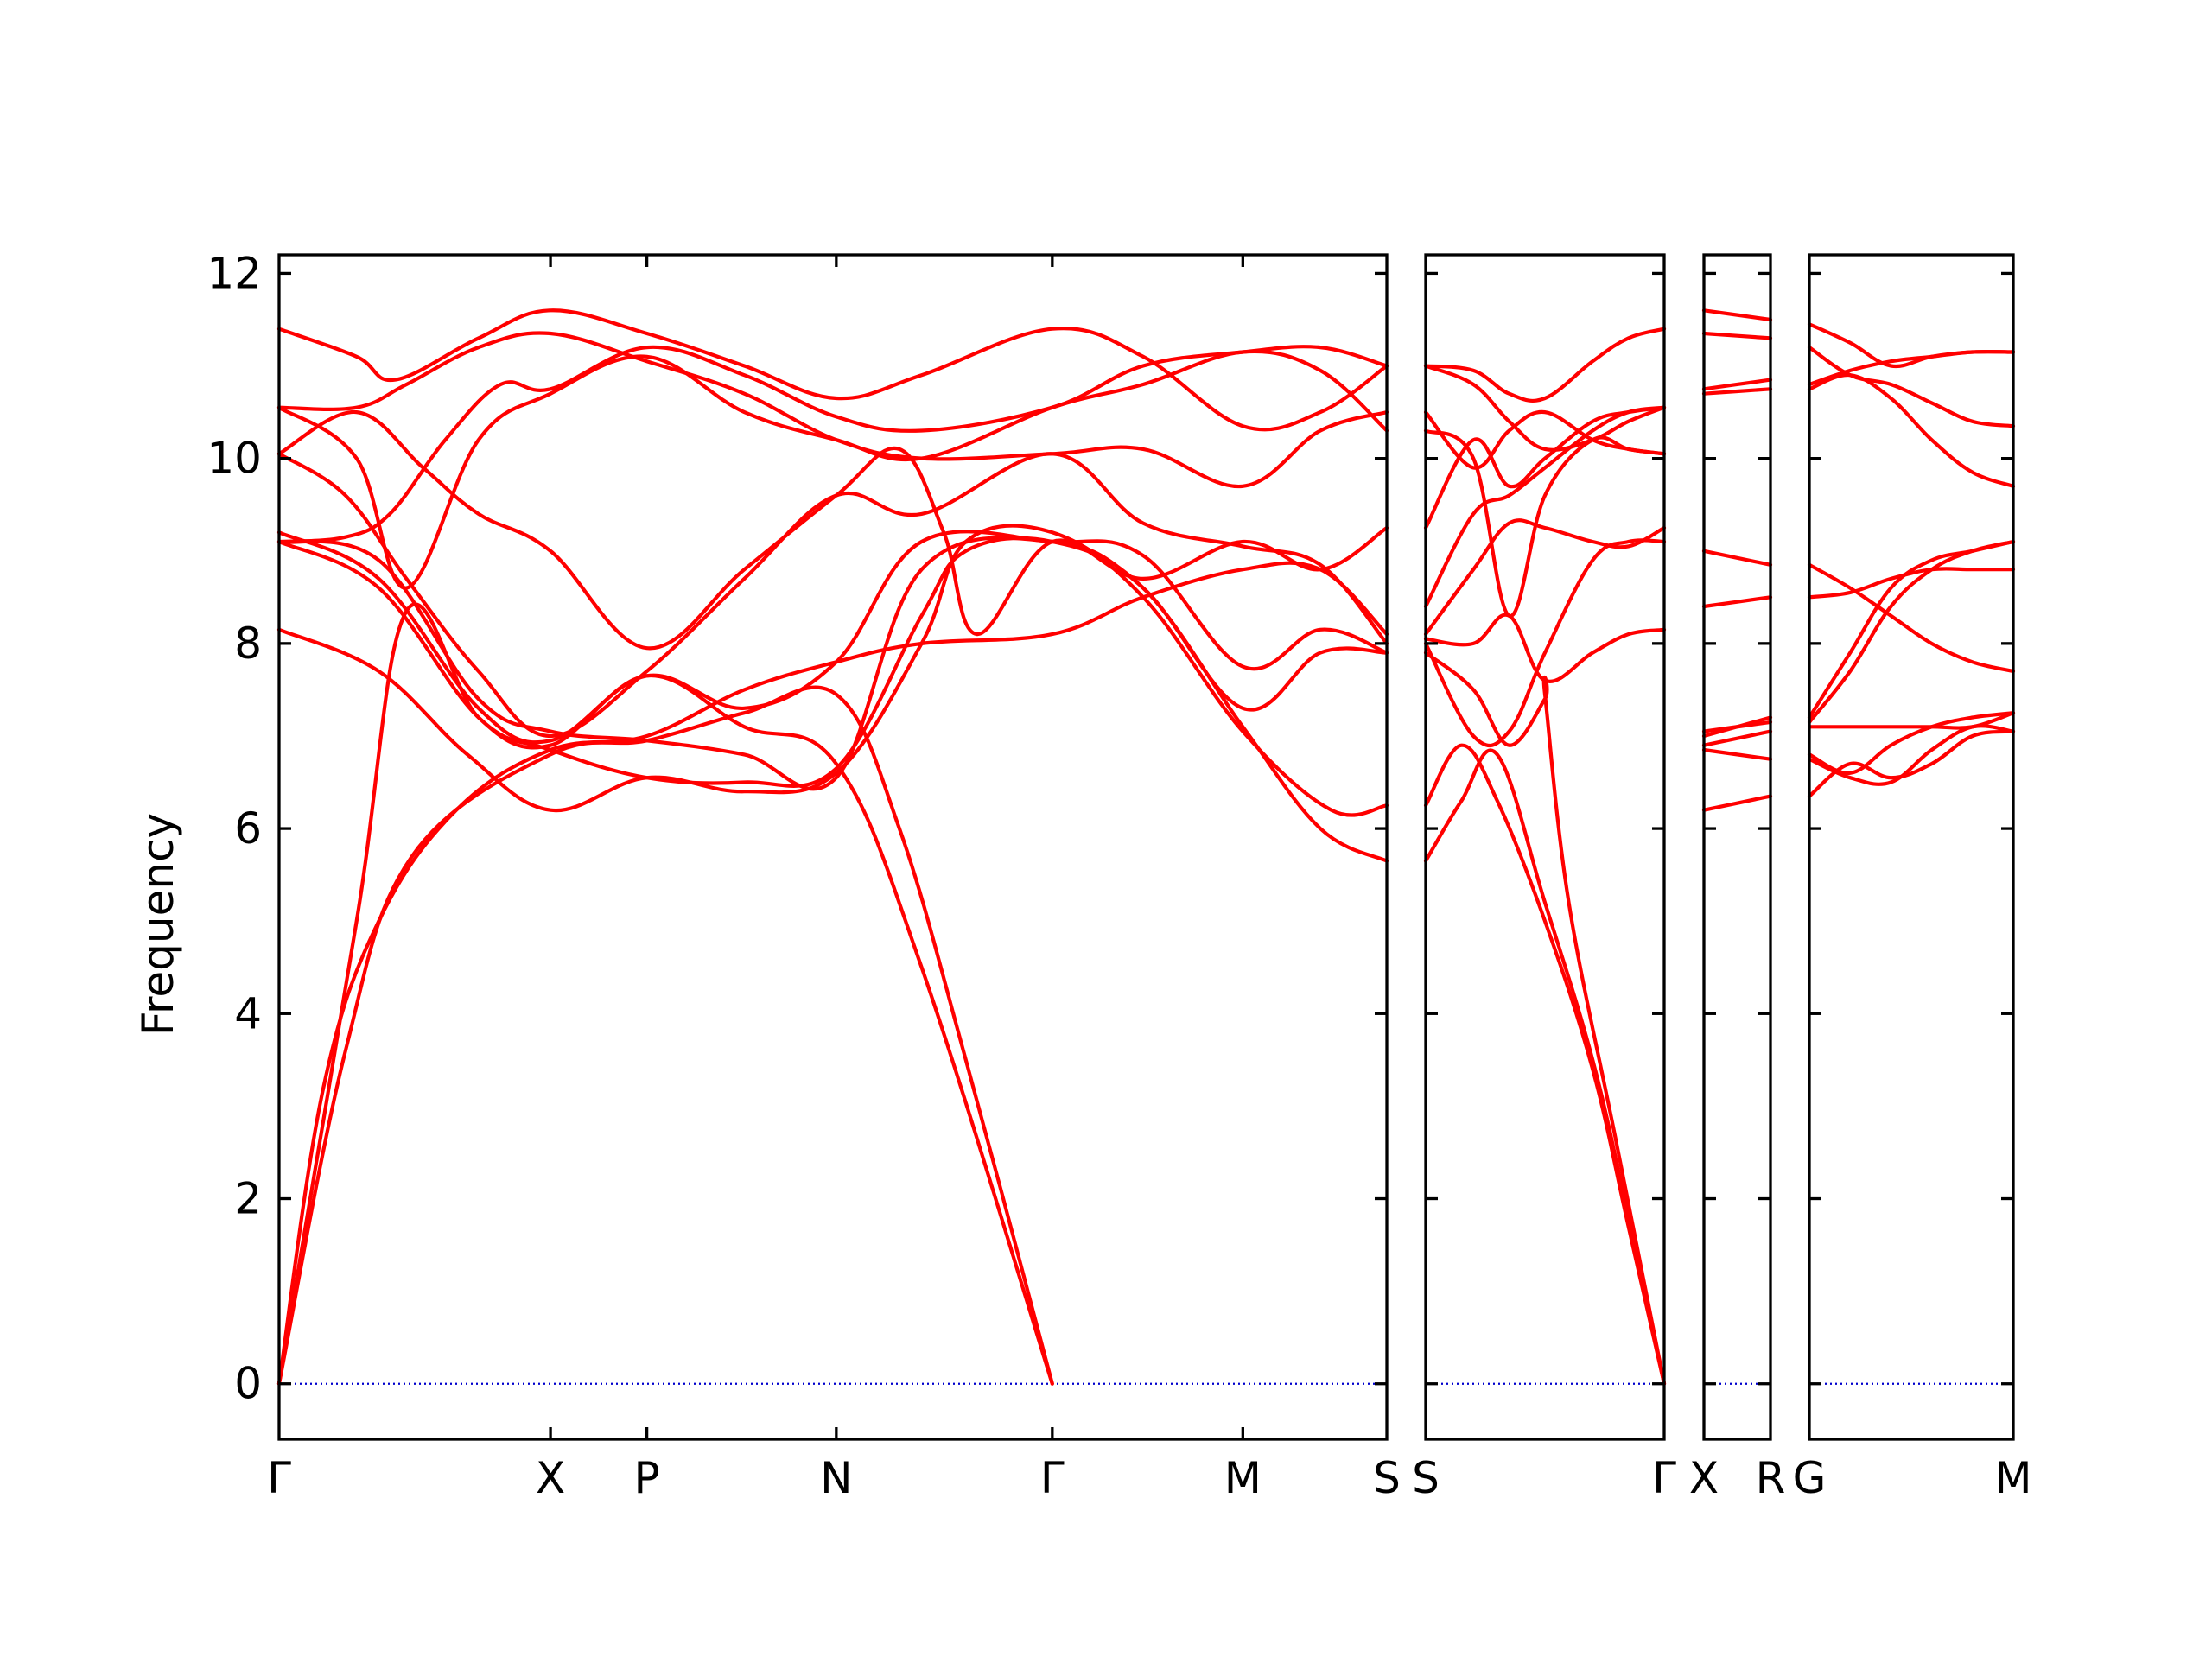 This screenshot has width=2212, height=1663. Describe the element at coordinates (248, 1199) in the screenshot. I see `y-tick-label: 2` at that location.